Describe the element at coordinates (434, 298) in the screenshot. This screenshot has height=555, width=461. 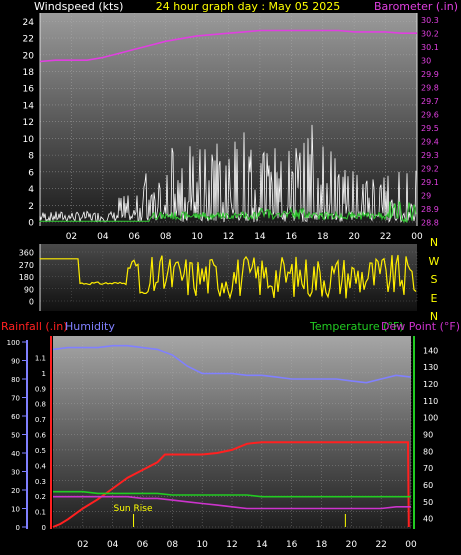
I see `compass-label: E` at that location.